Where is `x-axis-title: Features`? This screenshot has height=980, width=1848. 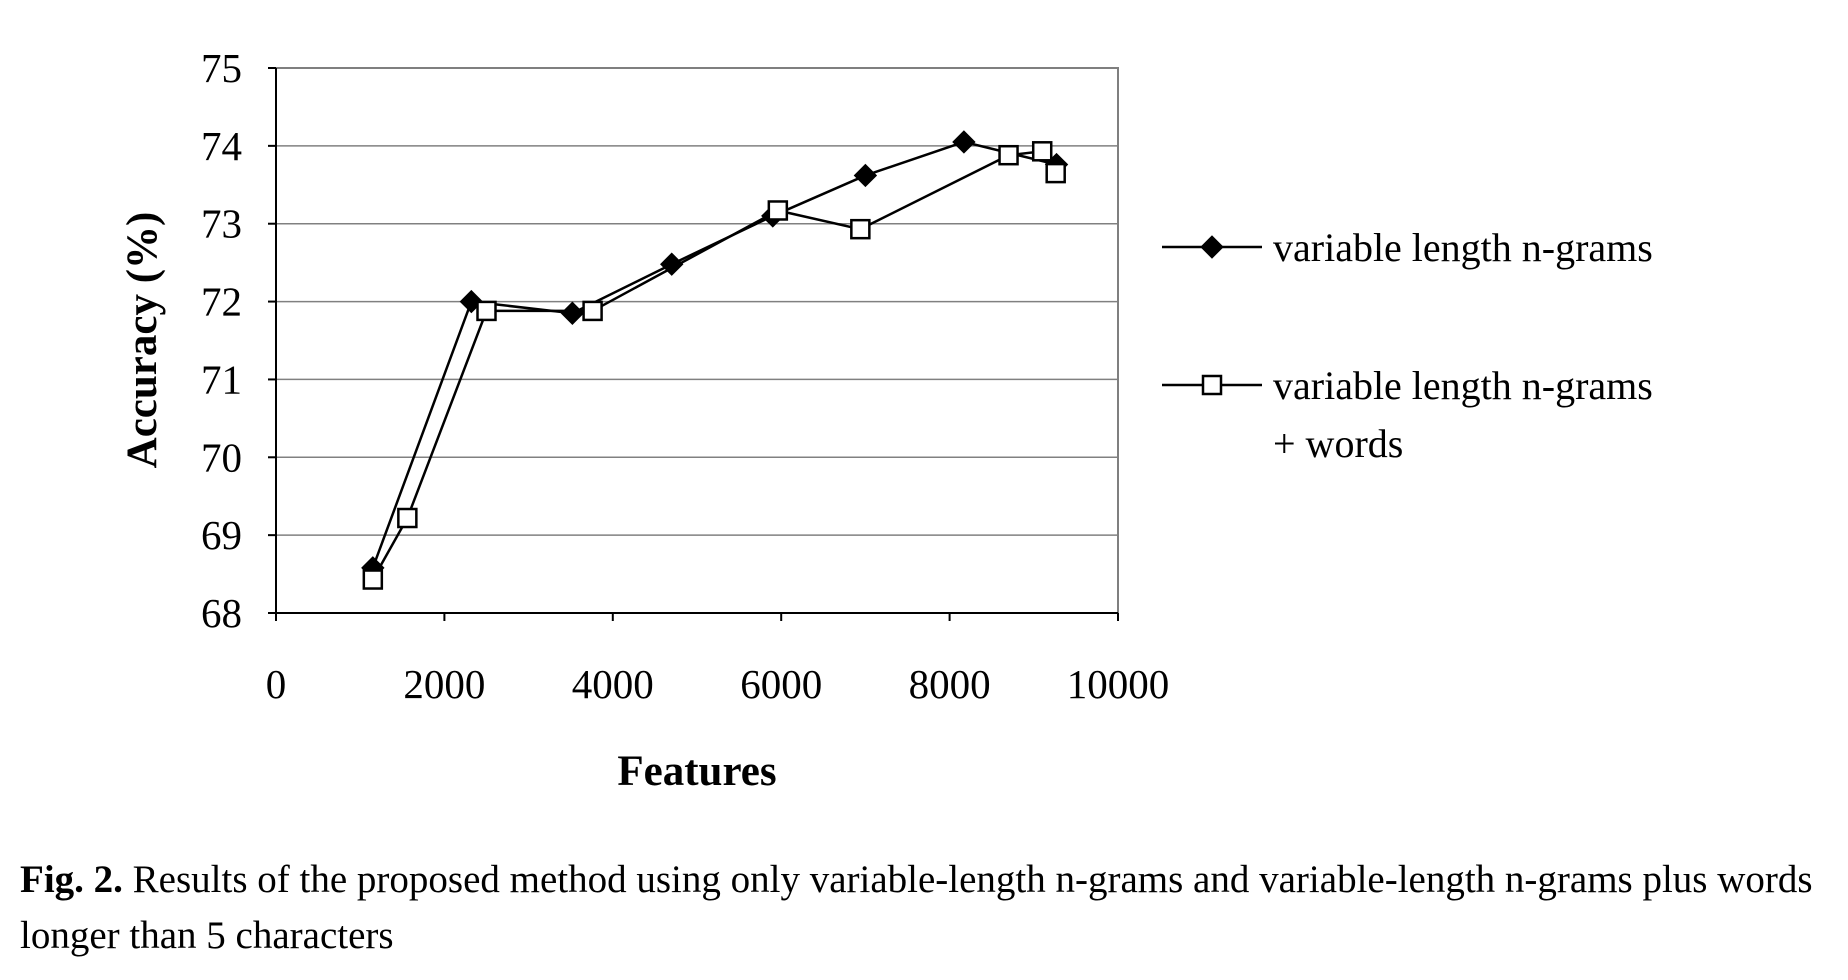 x-axis-title: Features is located at coordinates (696, 771).